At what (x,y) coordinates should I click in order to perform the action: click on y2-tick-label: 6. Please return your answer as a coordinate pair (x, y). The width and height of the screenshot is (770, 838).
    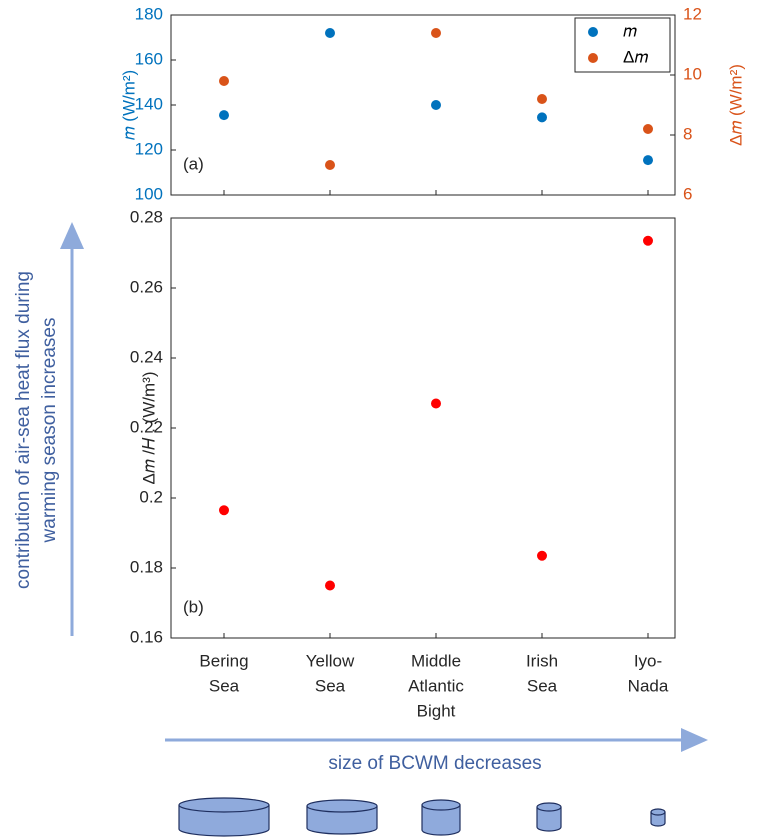
    Looking at the image, I should click on (687, 193).